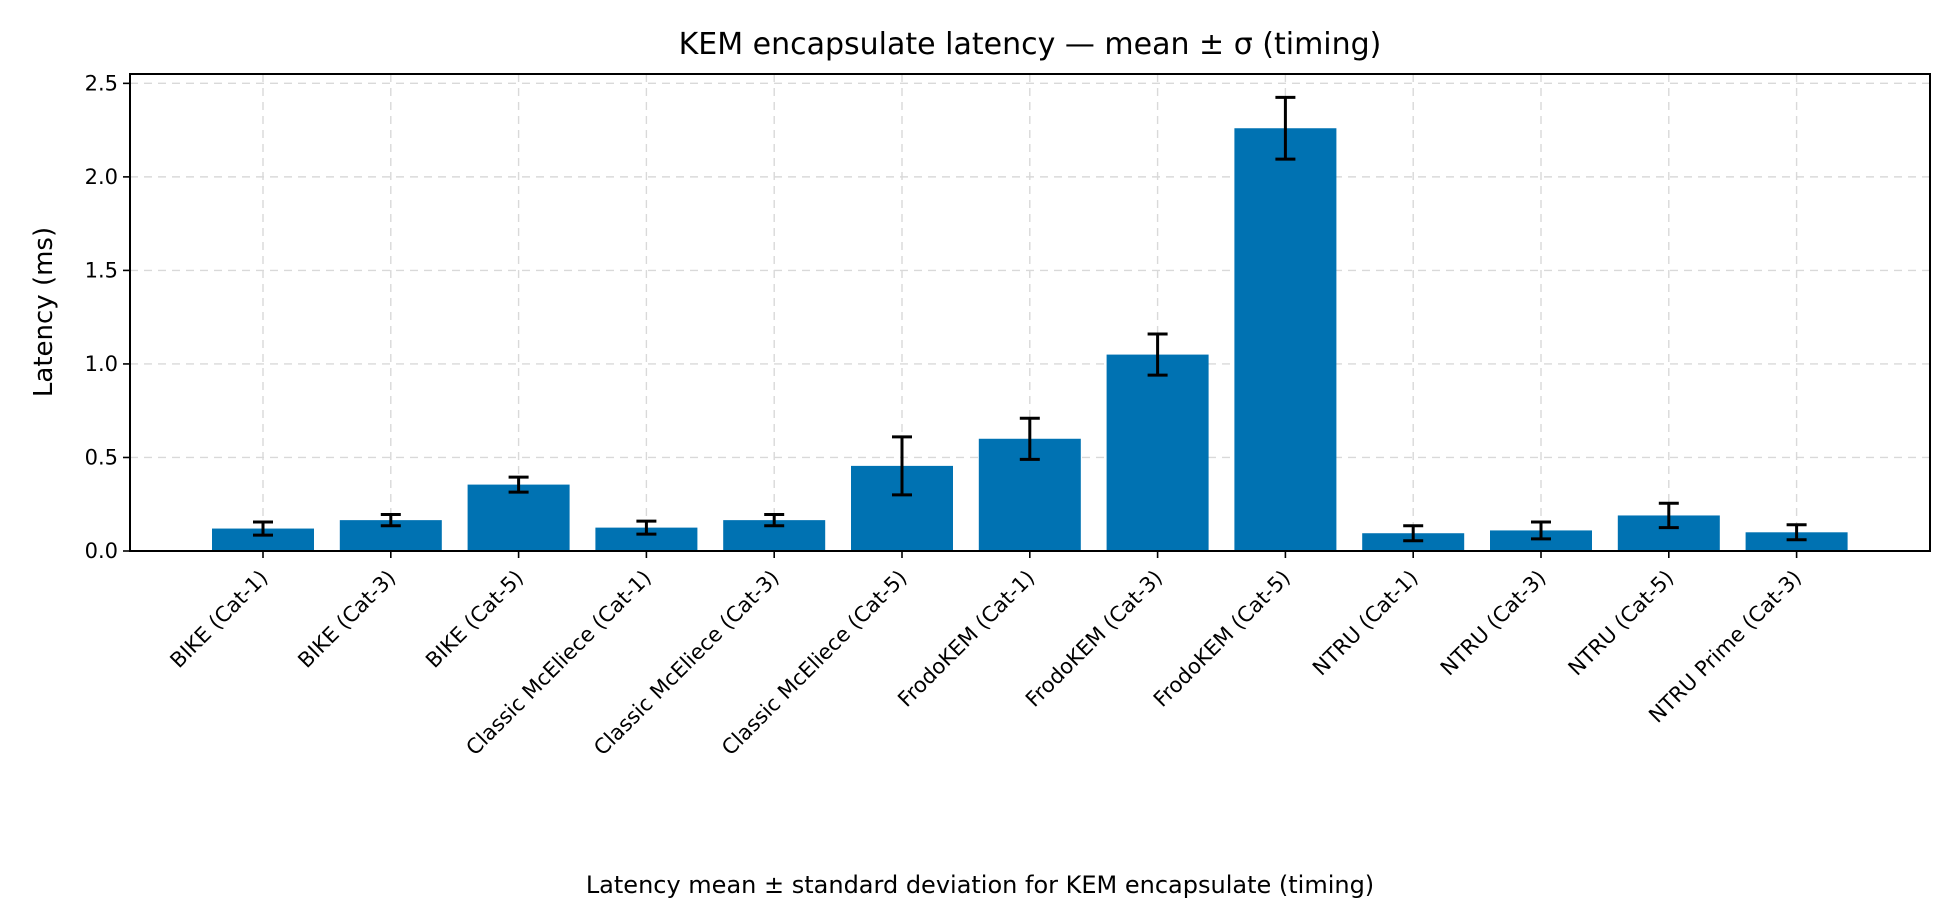 The image size is (1950, 900). Describe the element at coordinates (101, 83) in the screenshot. I see `y-tick-label: 2.5` at that location.